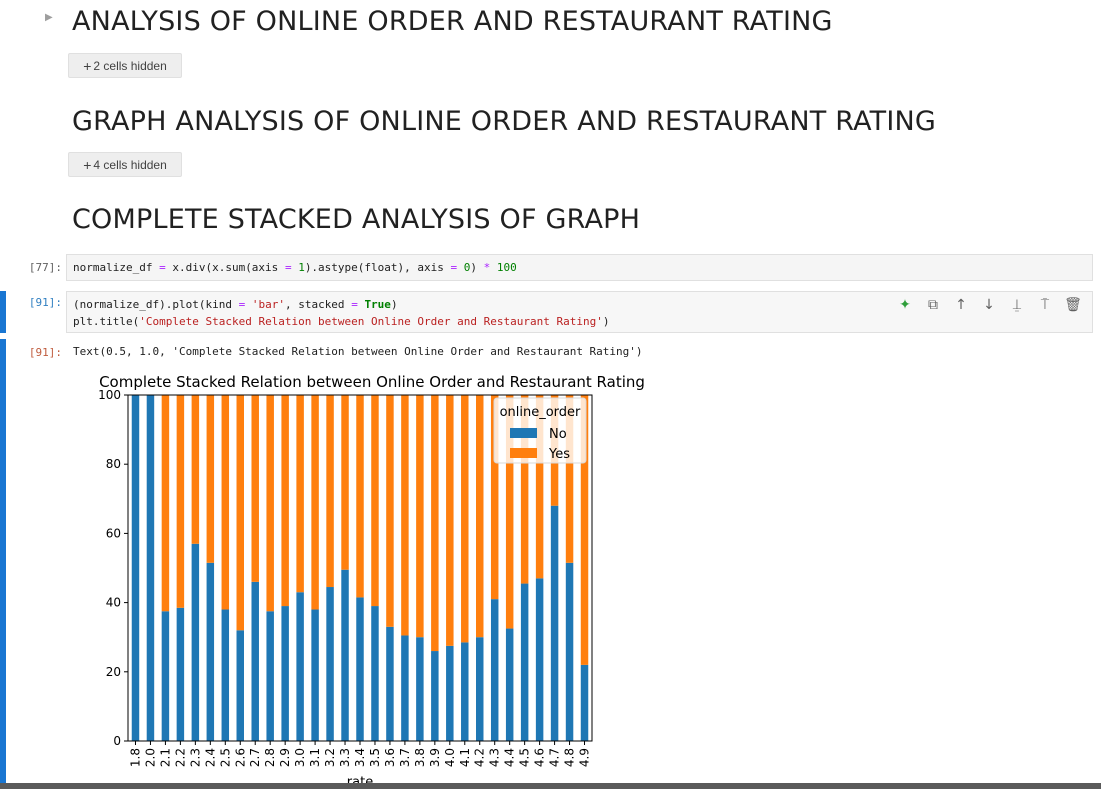 This screenshot has width=1101, height=789. What do you see at coordinates (495, 757) in the screenshot?
I see `x-tick-label: 4.3` at bounding box center [495, 757].